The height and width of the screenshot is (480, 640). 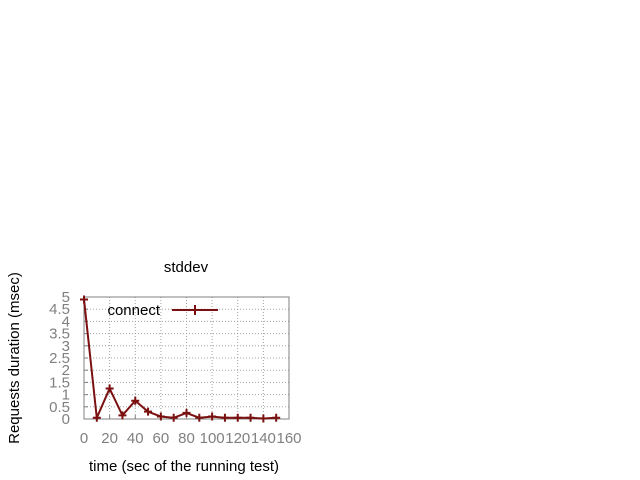 I want to click on y-axis-label: Requests duration (msec), so click(x=14, y=358).